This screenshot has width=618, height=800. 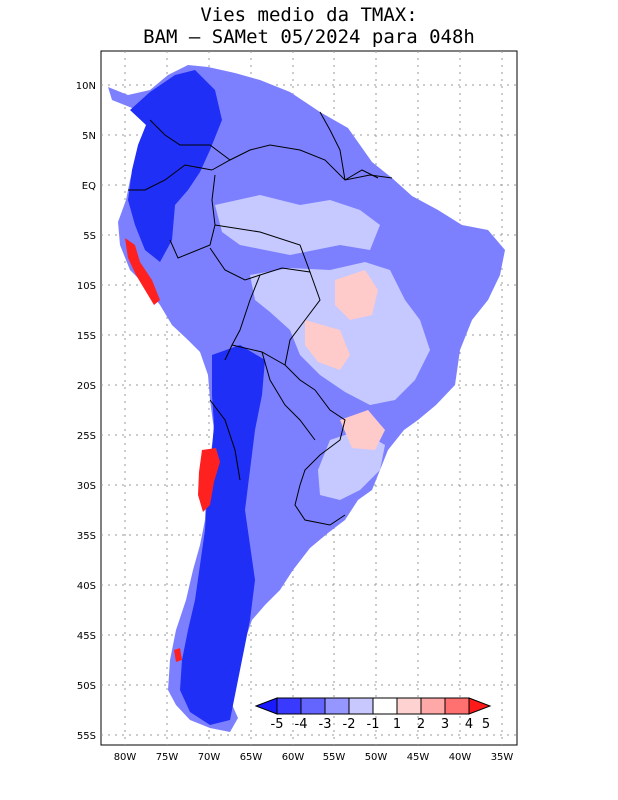 What do you see at coordinates (502, 757) in the screenshot?
I see `lon-label: 35W` at bounding box center [502, 757].